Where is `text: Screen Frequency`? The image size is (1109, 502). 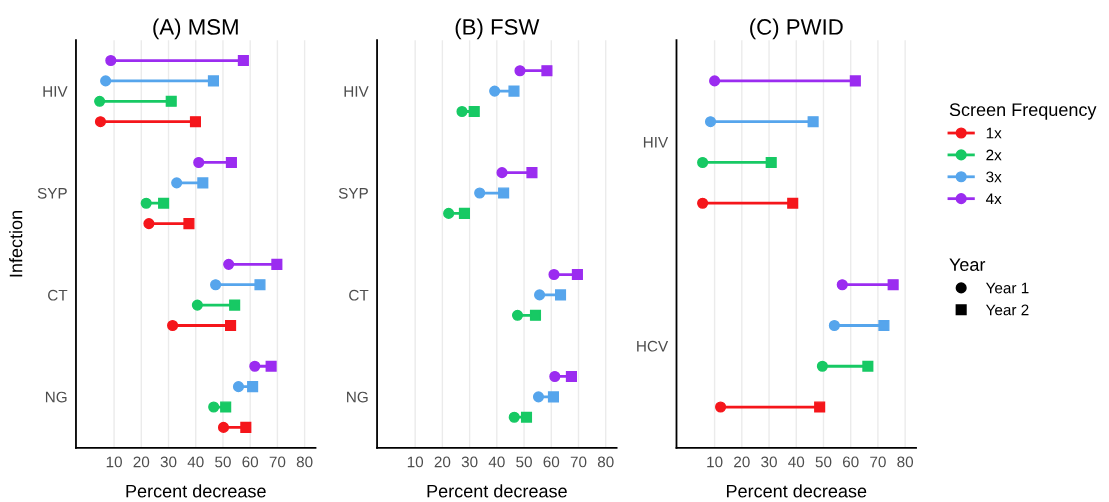
text: Screen Frequency is located at coordinates (1023, 111).